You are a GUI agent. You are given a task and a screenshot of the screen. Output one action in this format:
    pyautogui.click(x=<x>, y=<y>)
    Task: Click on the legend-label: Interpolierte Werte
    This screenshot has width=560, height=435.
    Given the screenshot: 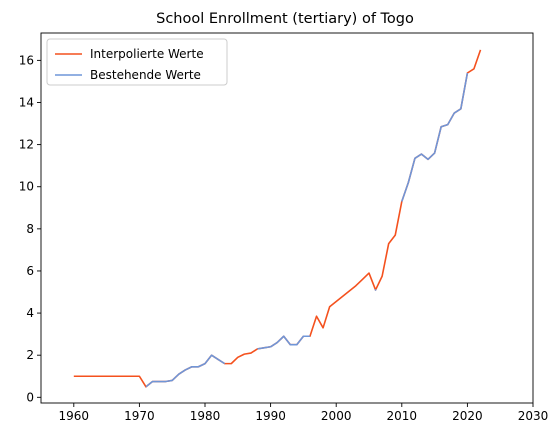 What is the action you would take?
    pyautogui.click(x=147, y=54)
    